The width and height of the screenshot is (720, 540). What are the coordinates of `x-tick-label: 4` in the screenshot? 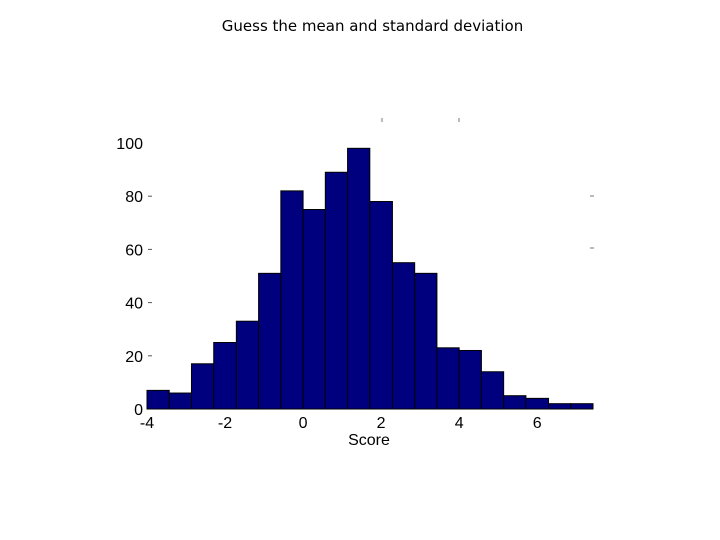 It's located at (459, 423).